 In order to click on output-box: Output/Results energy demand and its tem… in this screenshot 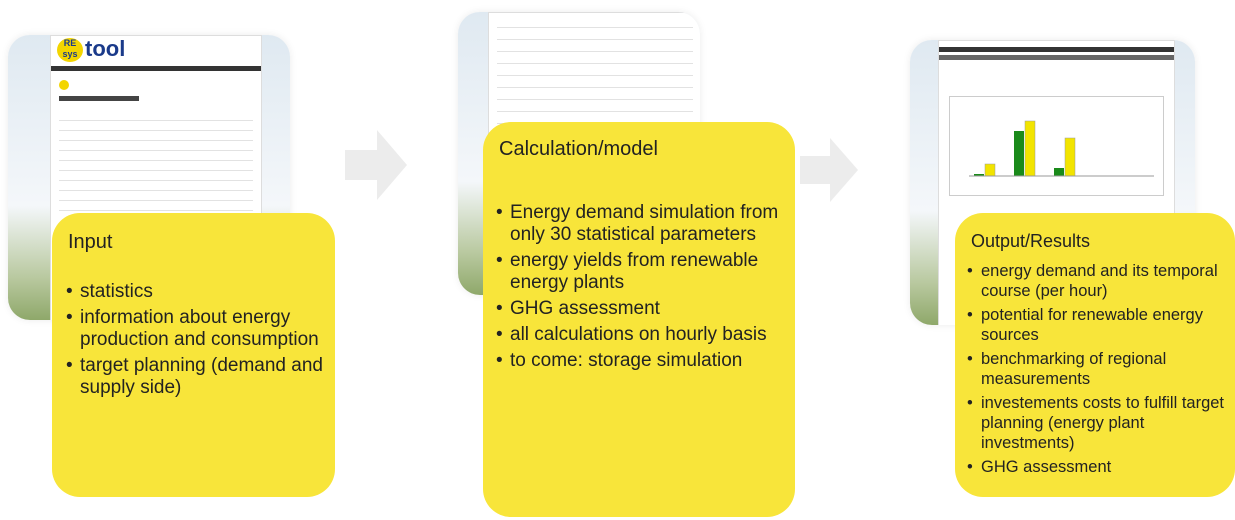, I will do `click(1095, 355)`.